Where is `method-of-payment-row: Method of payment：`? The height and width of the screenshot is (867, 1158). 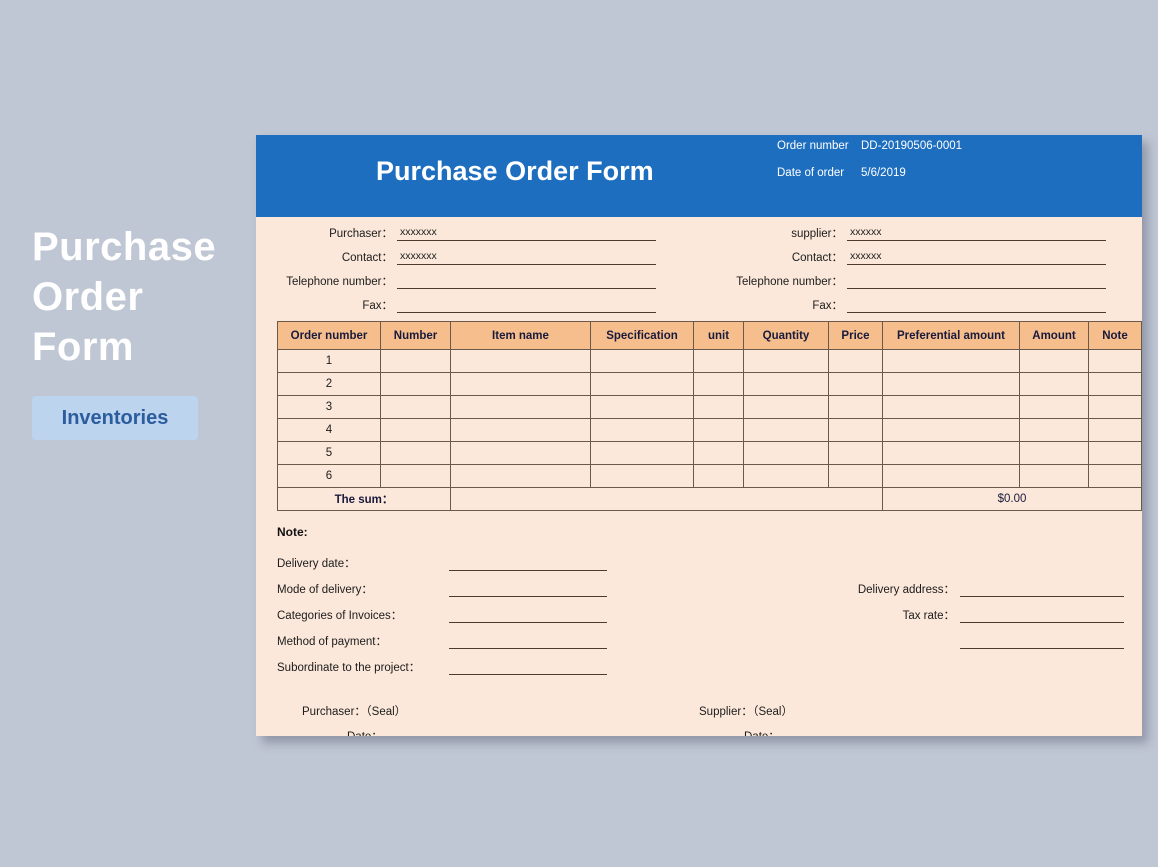
method-of-payment-row: Method of payment： is located at coordinates (442, 638).